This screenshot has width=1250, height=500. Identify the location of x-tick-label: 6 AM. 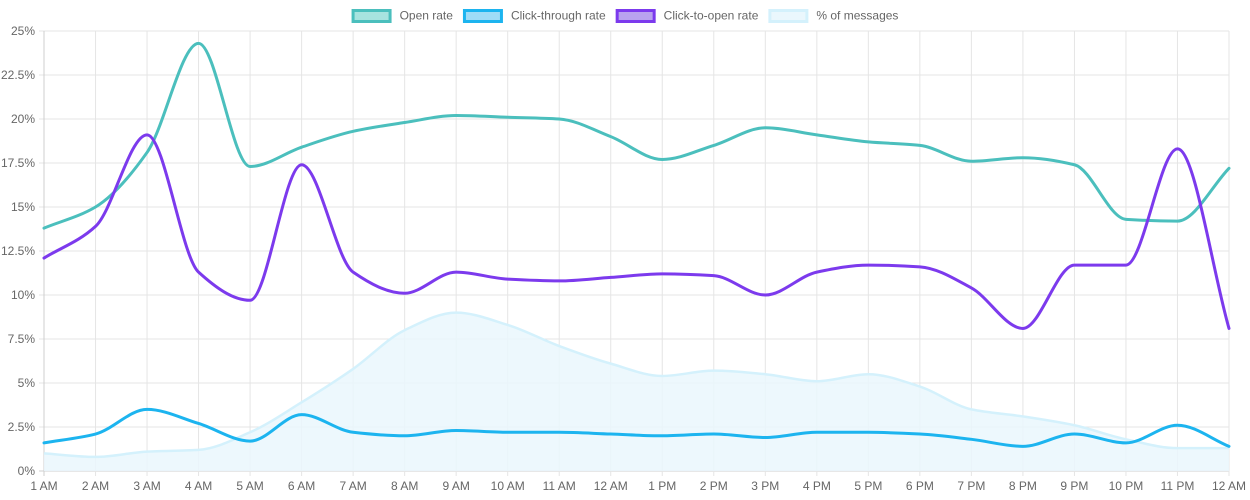
(301, 486).